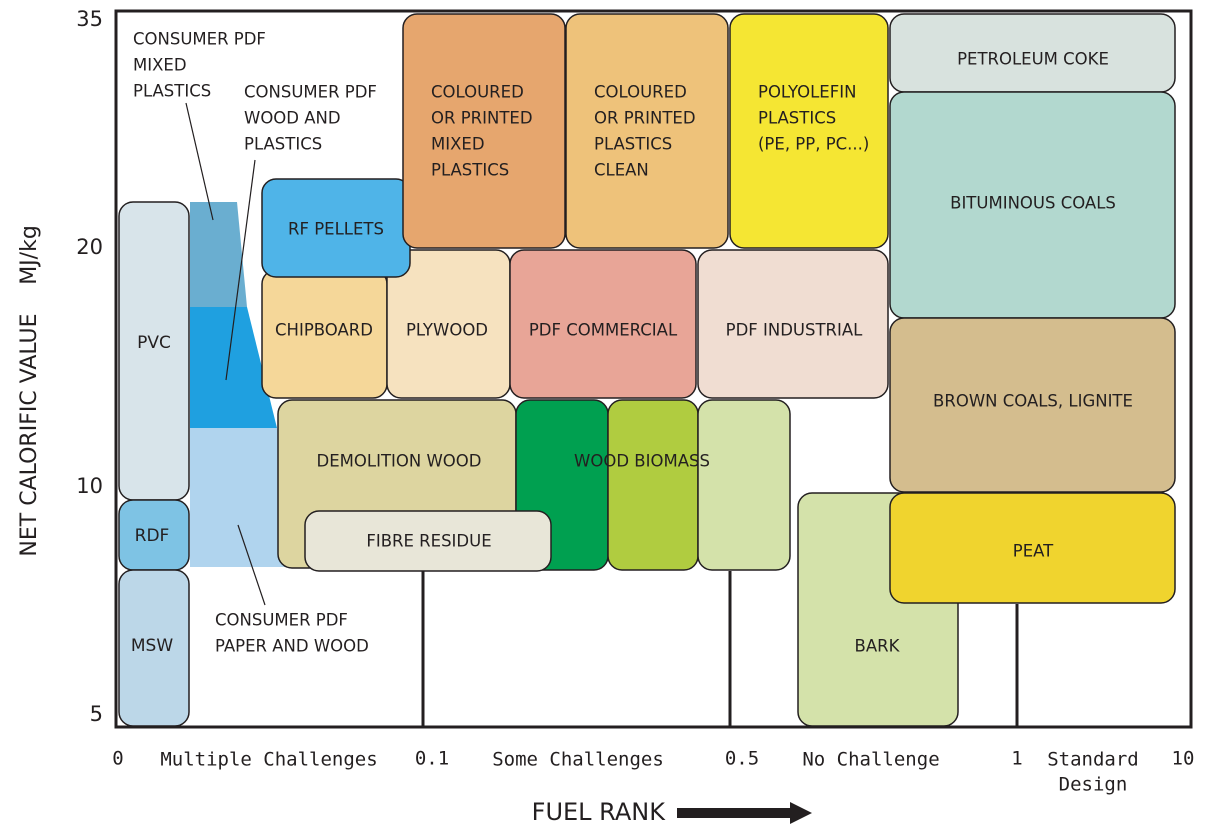 Image resolution: width=1205 pixels, height=829 pixels. I want to click on y-axis-title-text: NET CALORIFIC VALUE, so click(29, 434).